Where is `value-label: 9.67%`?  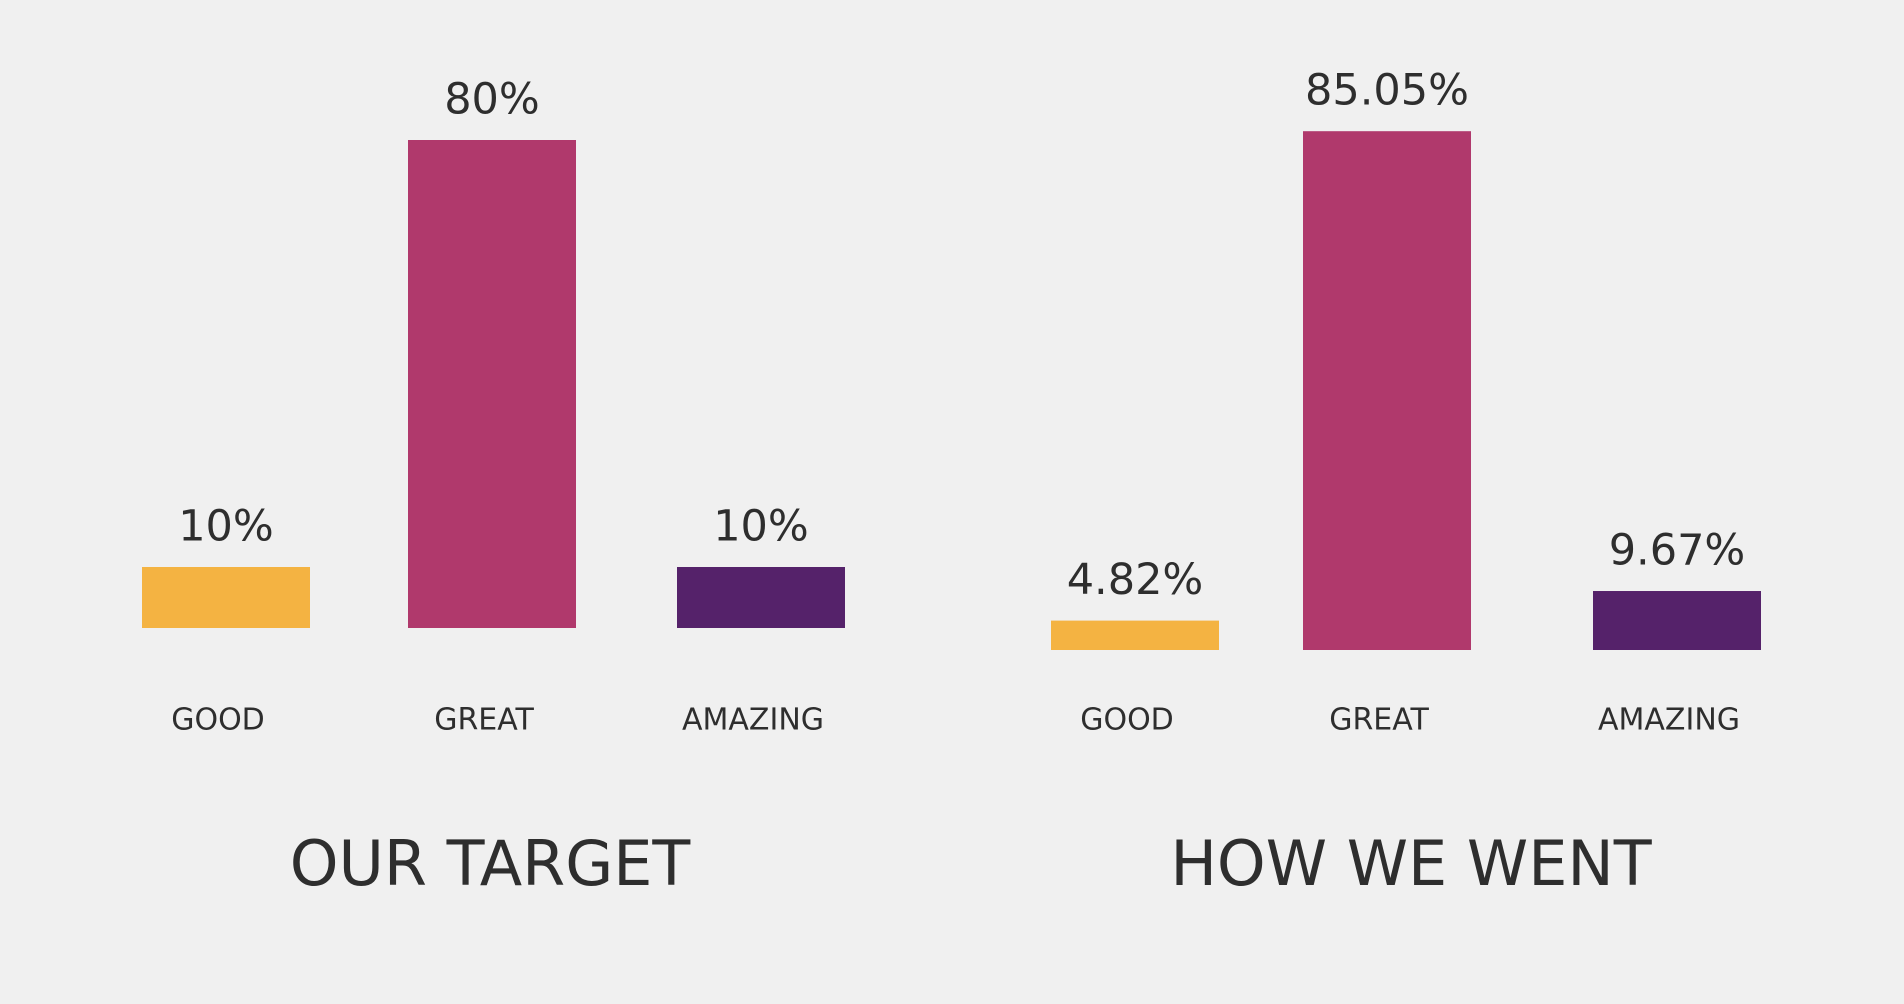 value-label: 9.67% is located at coordinates (1677, 551).